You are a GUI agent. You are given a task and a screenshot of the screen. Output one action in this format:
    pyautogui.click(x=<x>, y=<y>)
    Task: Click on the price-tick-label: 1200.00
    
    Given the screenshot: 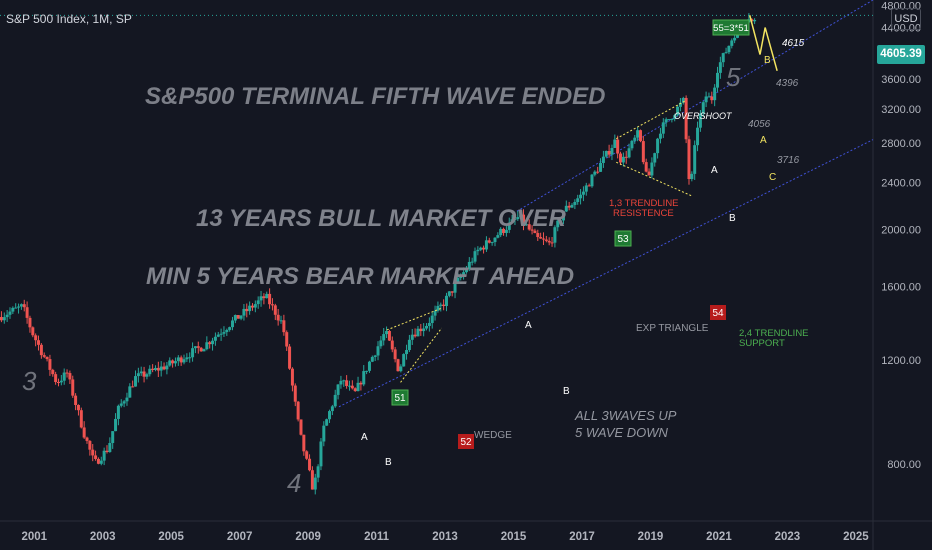 What is the action you would take?
    pyautogui.click(x=901, y=361)
    